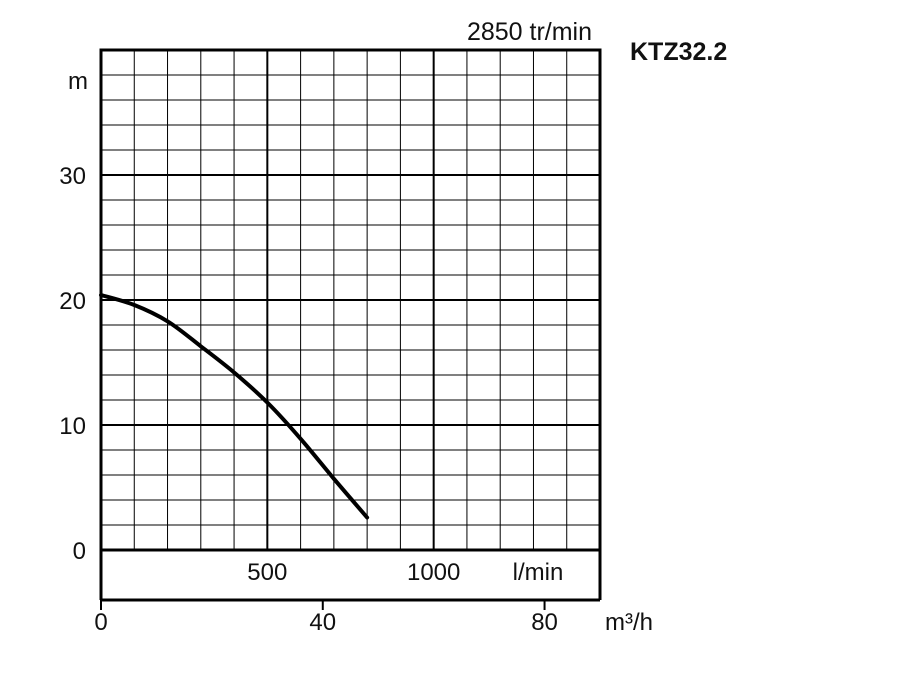 This screenshot has width=900, height=700. I want to click on x-tick-label-m3h: 40, so click(322, 622).